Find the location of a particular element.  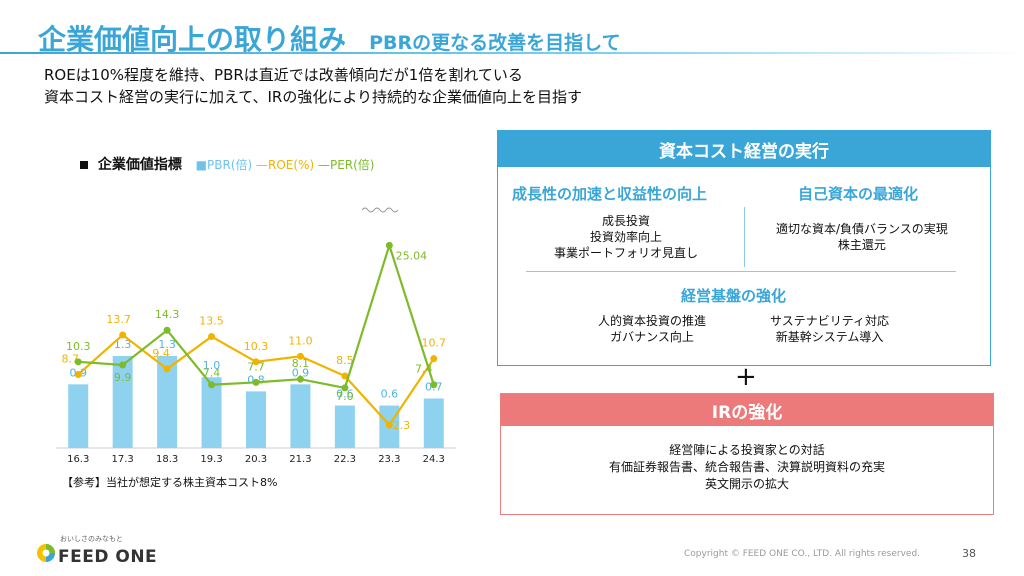

per-data-label: 9.9 is located at coordinates (122, 377).